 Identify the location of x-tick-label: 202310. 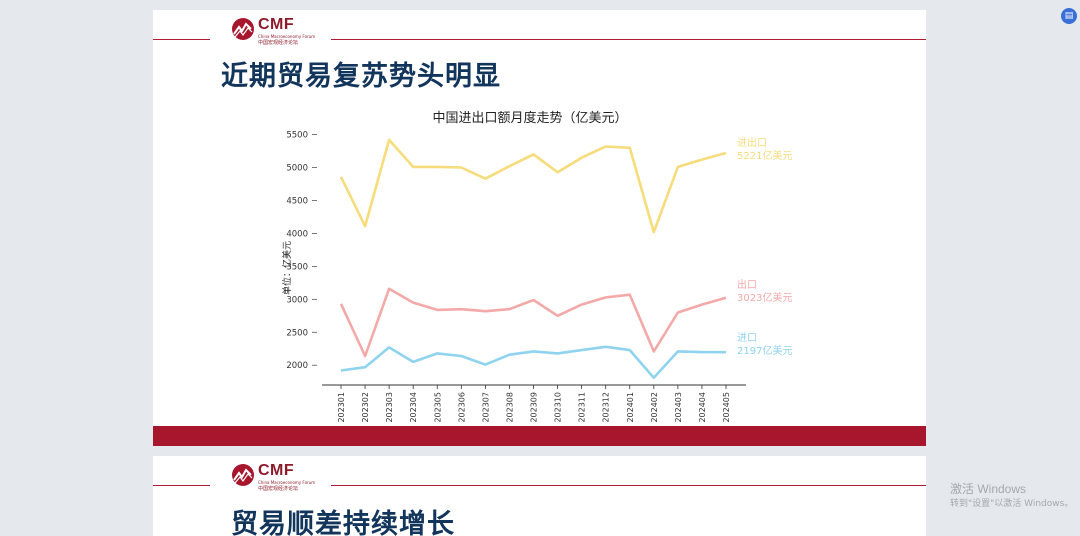
(558, 407).